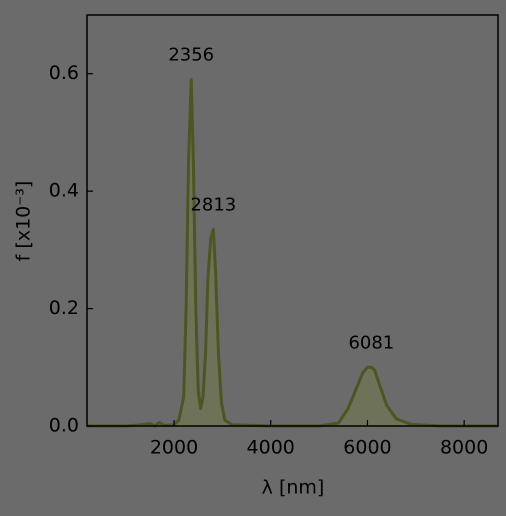  Describe the element at coordinates (64, 73) in the screenshot. I see `y-tick-label: 0.6` at that location.